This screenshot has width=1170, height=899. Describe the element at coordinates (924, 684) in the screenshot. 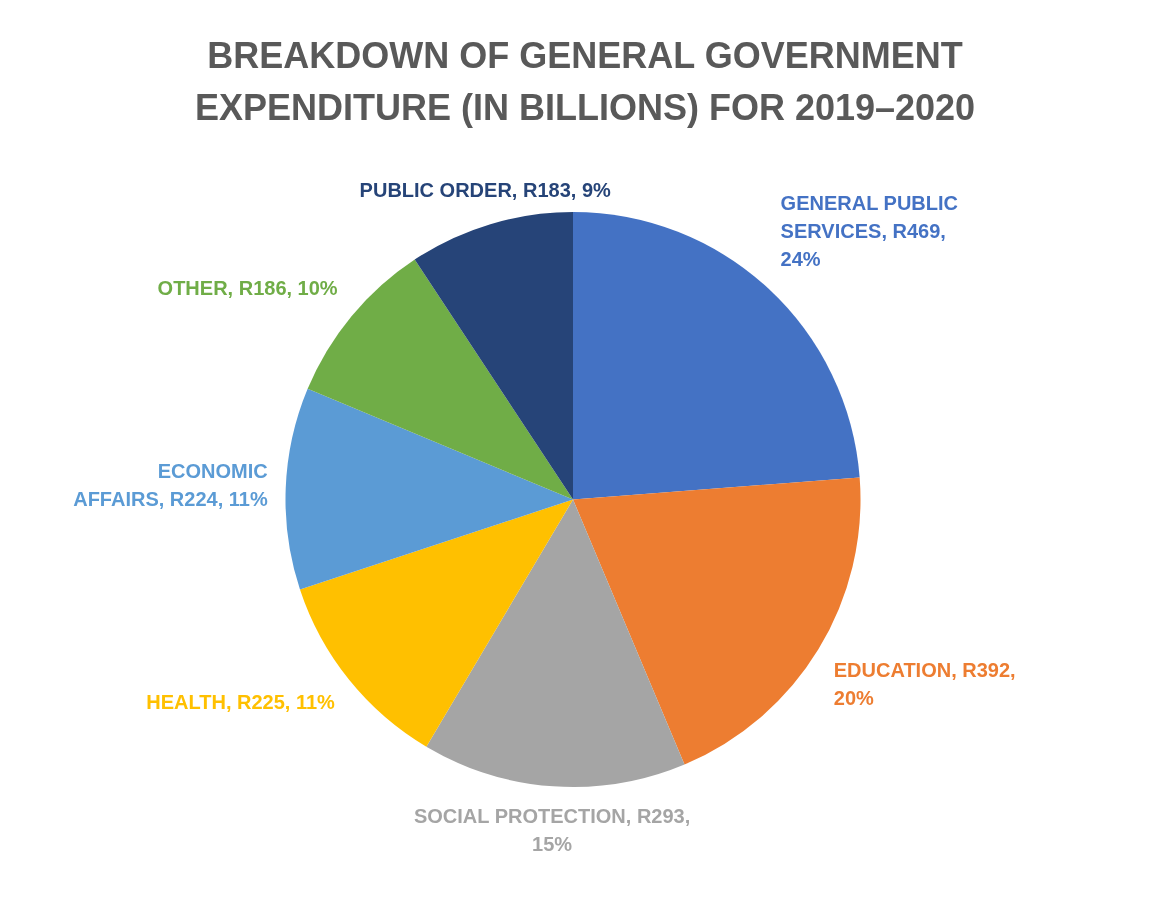

I see `slice-label: EDUCATION, R392, 20%` at that location.